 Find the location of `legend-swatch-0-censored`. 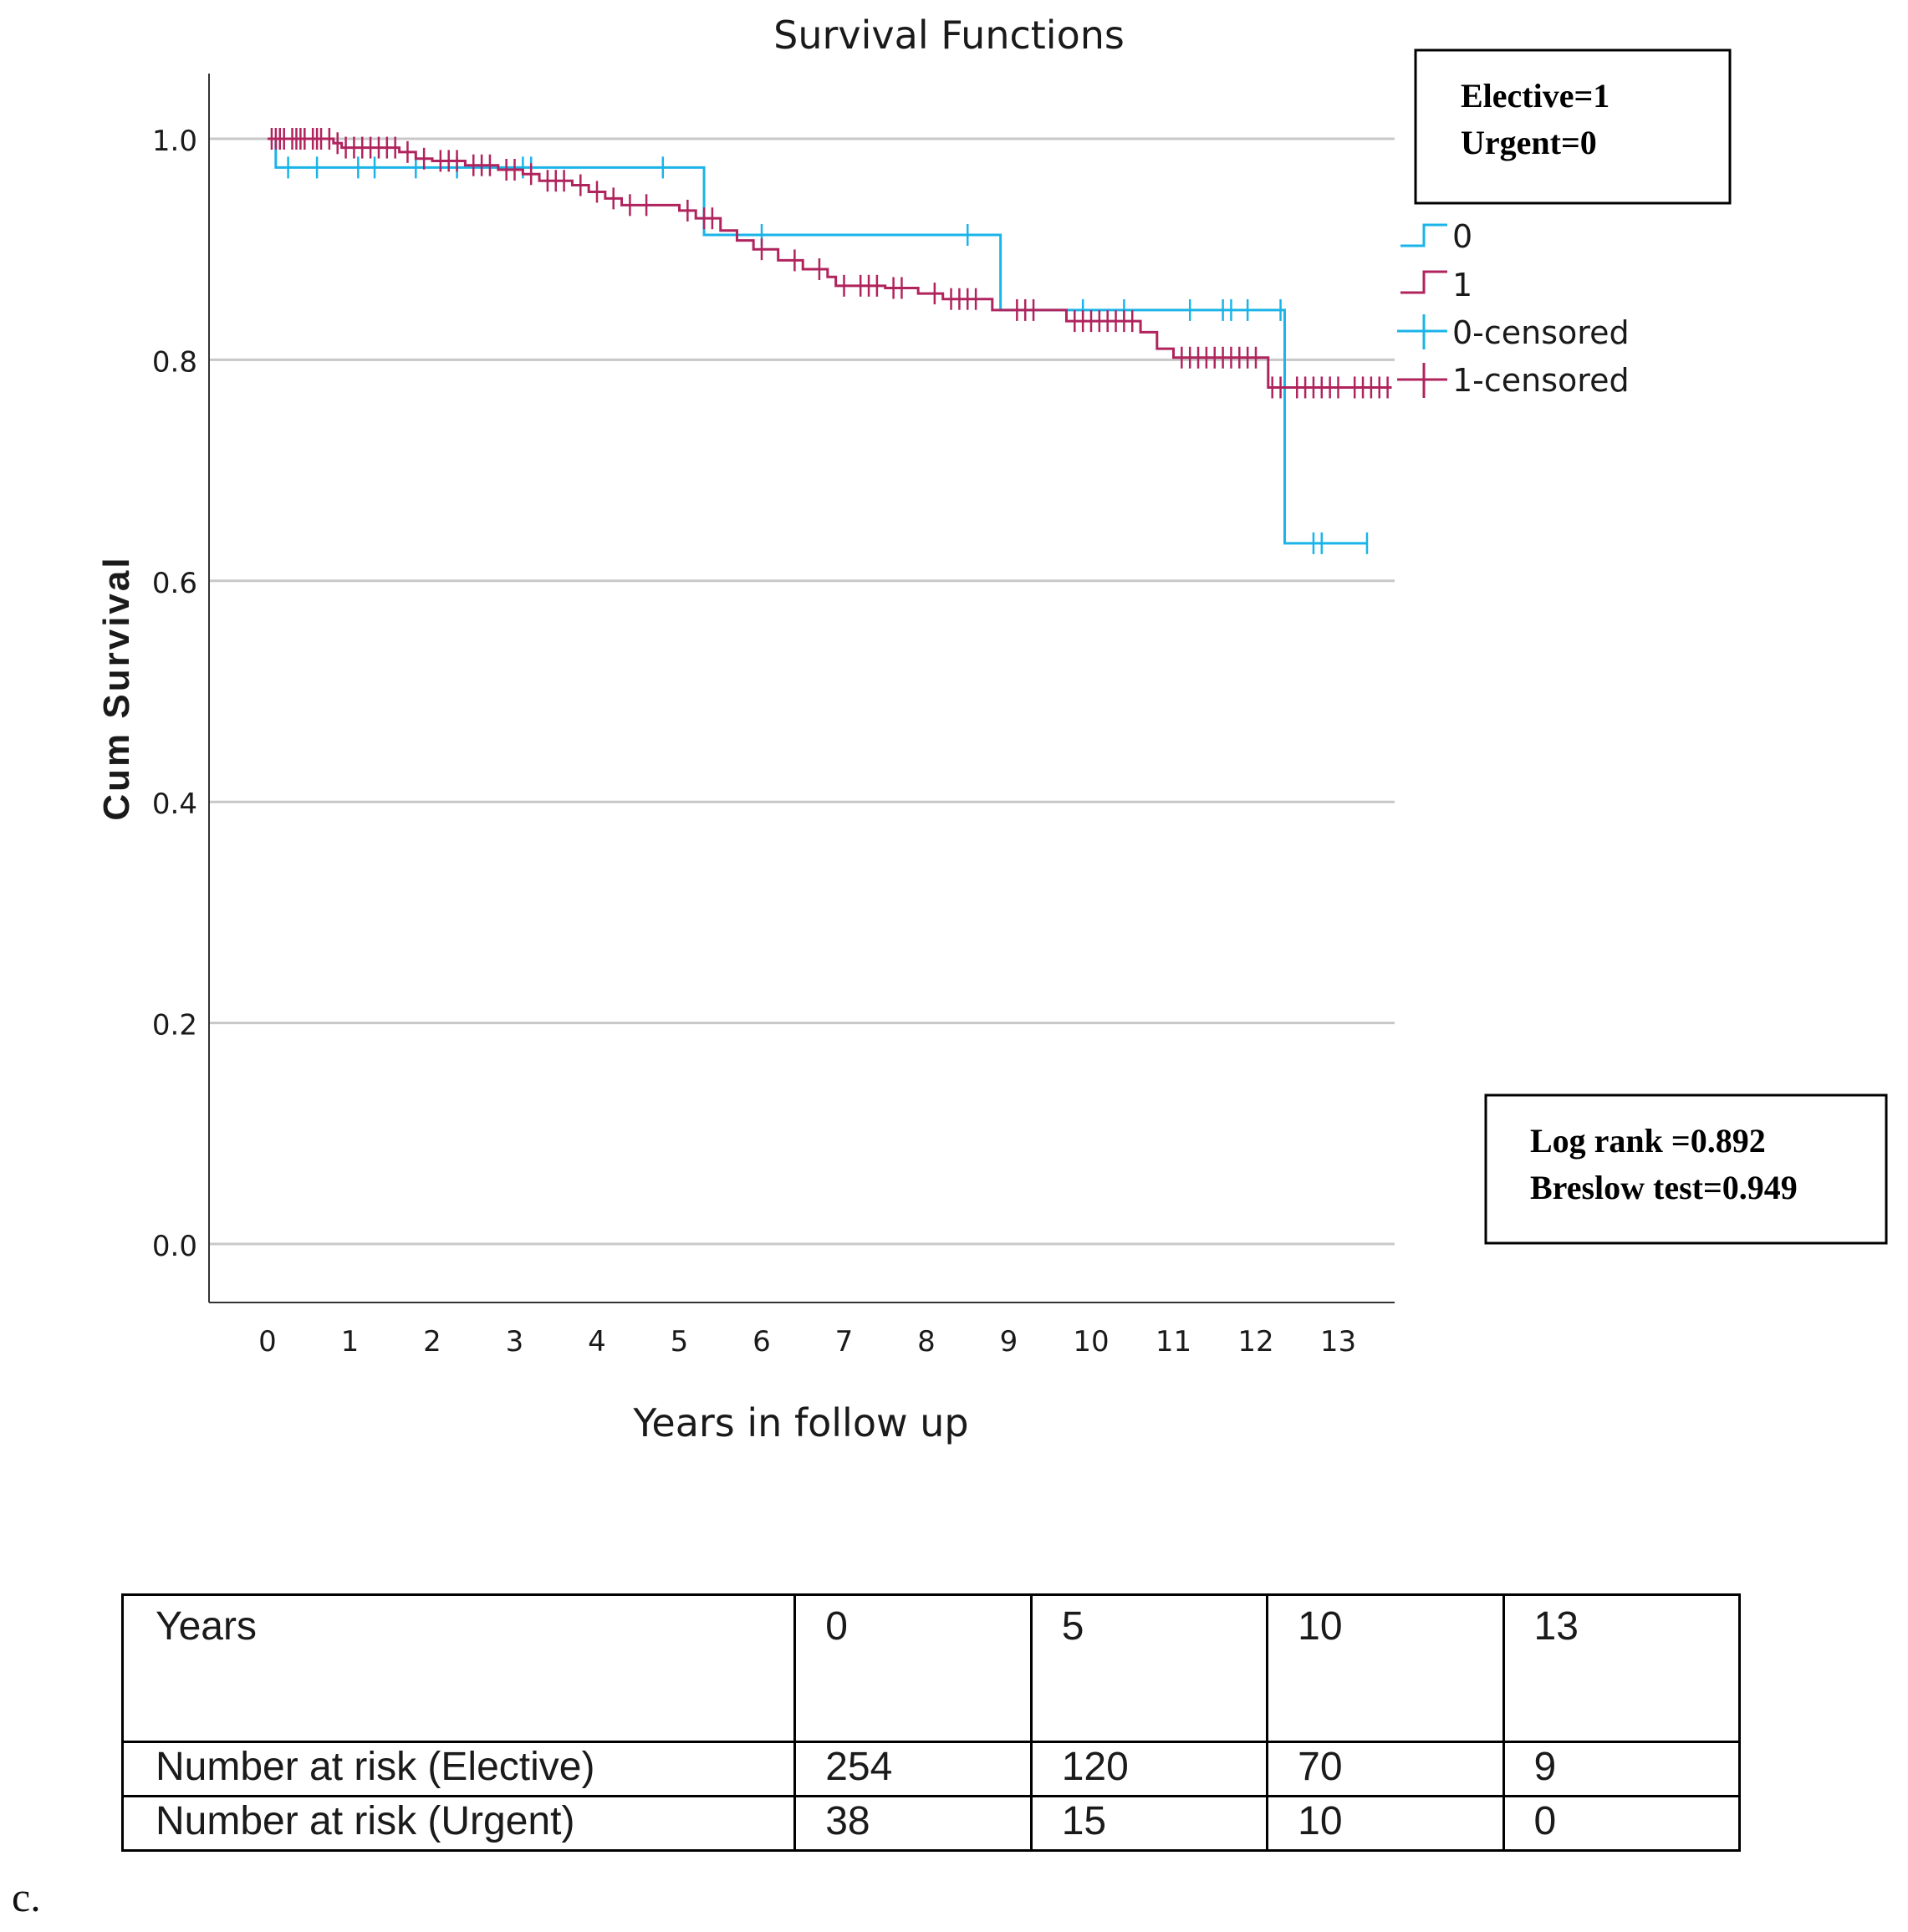

legend-swatch-0-censored is located at coordinates (1422, 331).